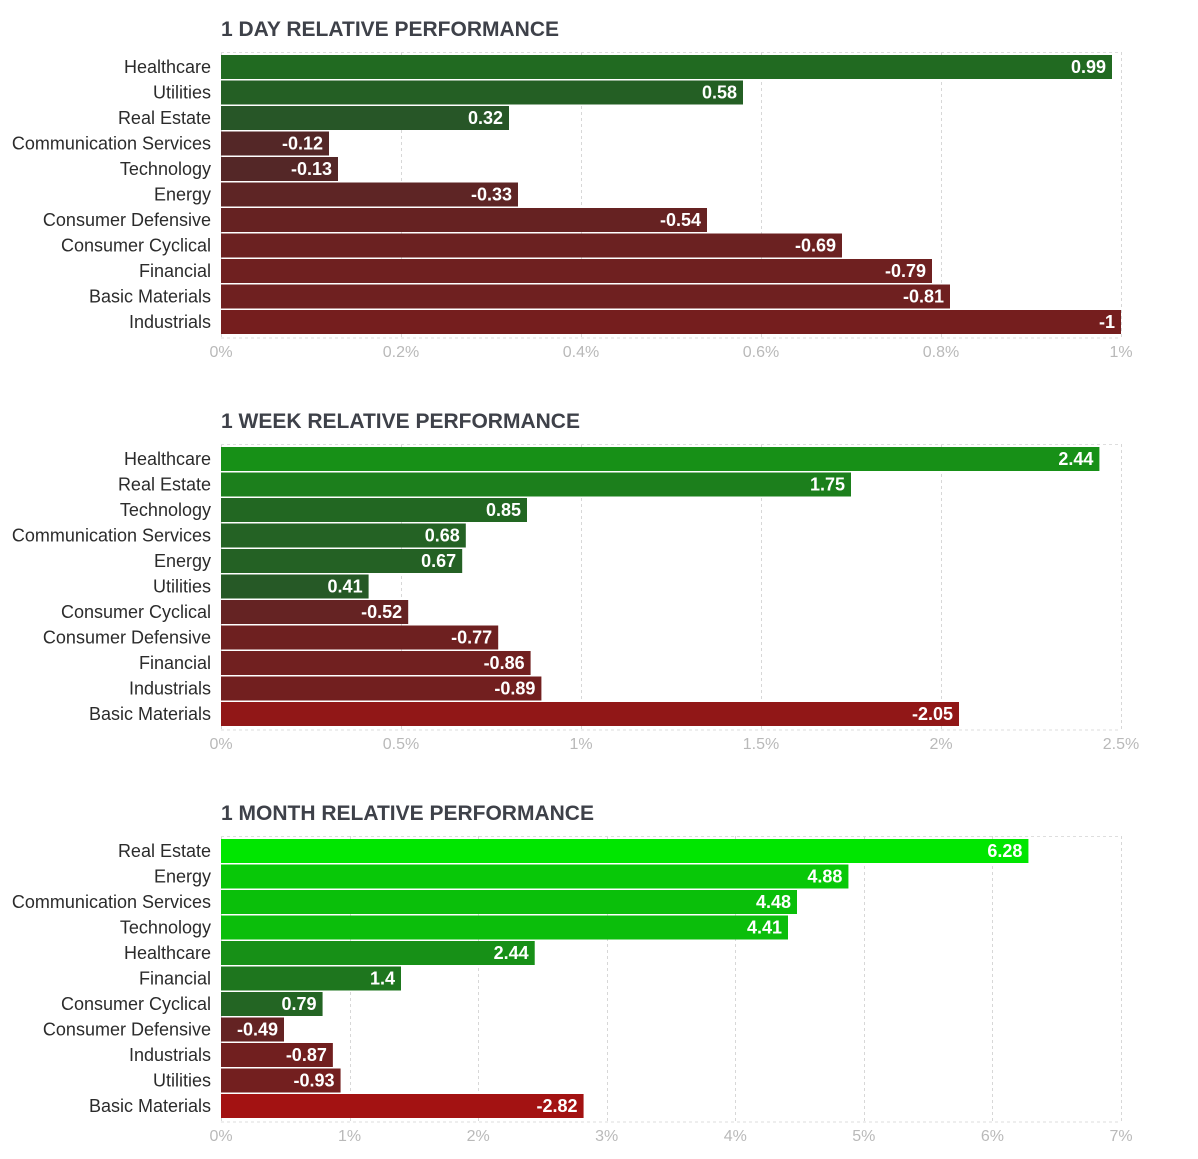 Image resolution: width=1198 pixels, height=1159 pixels. What do you see at coordinates (824, 877) in the screenshot?
I see `value-label: 4.88` at bounding box center [824, 877].